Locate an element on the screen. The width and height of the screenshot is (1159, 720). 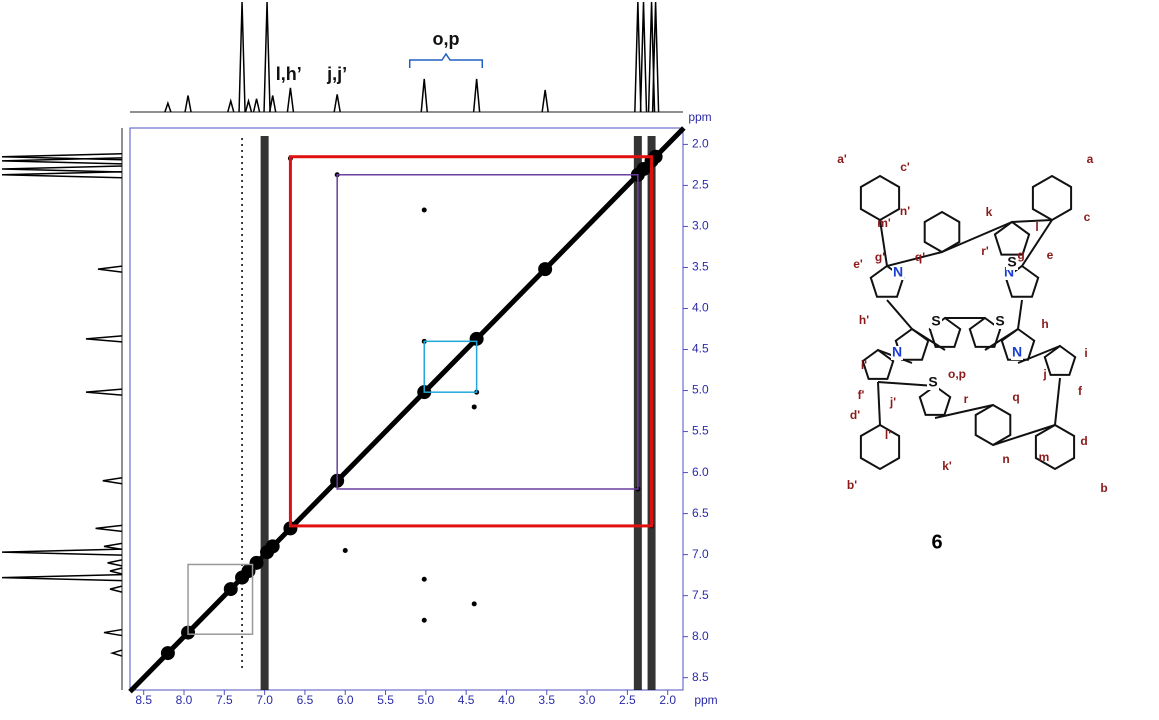
atom-label: h' is located at coordinates (864, 320).